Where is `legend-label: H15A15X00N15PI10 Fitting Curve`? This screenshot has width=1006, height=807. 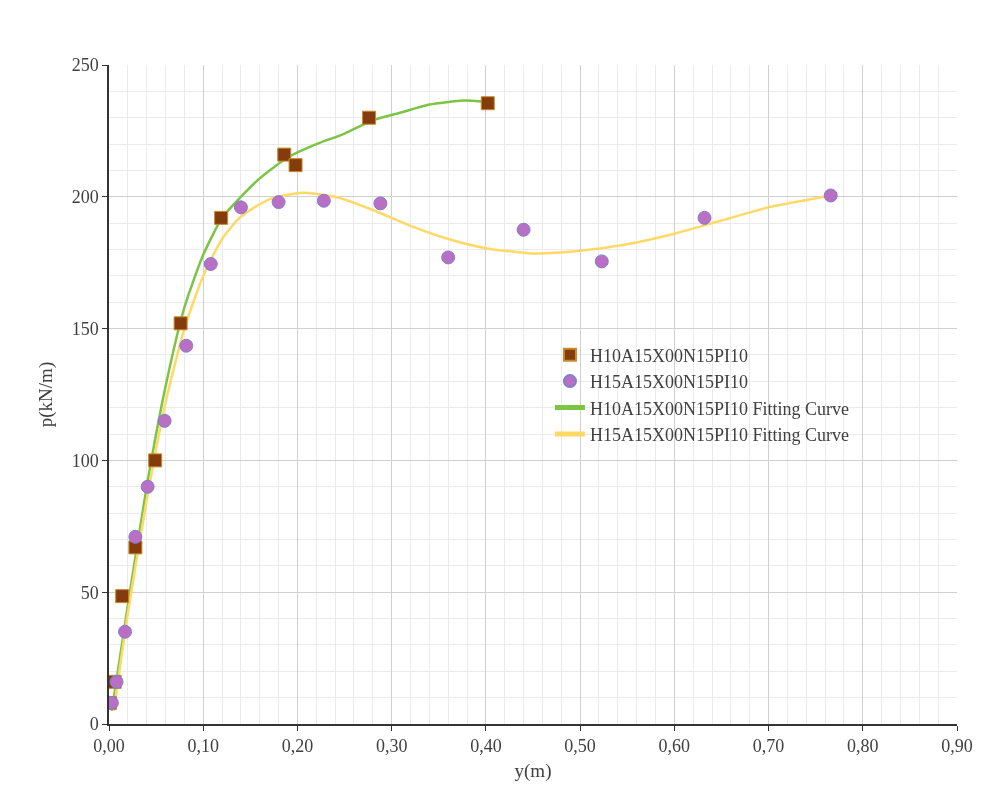
legend-label: H15A15X00N15PI10 Fitting Curve is located at coordinates (719, 434).